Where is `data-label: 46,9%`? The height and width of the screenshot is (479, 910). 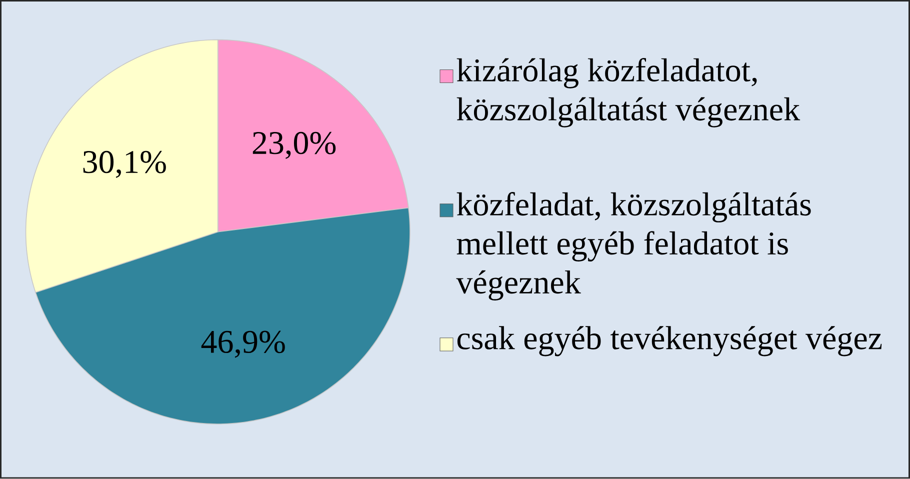 data-label: 46,9% is located at coordinates (243, 344).